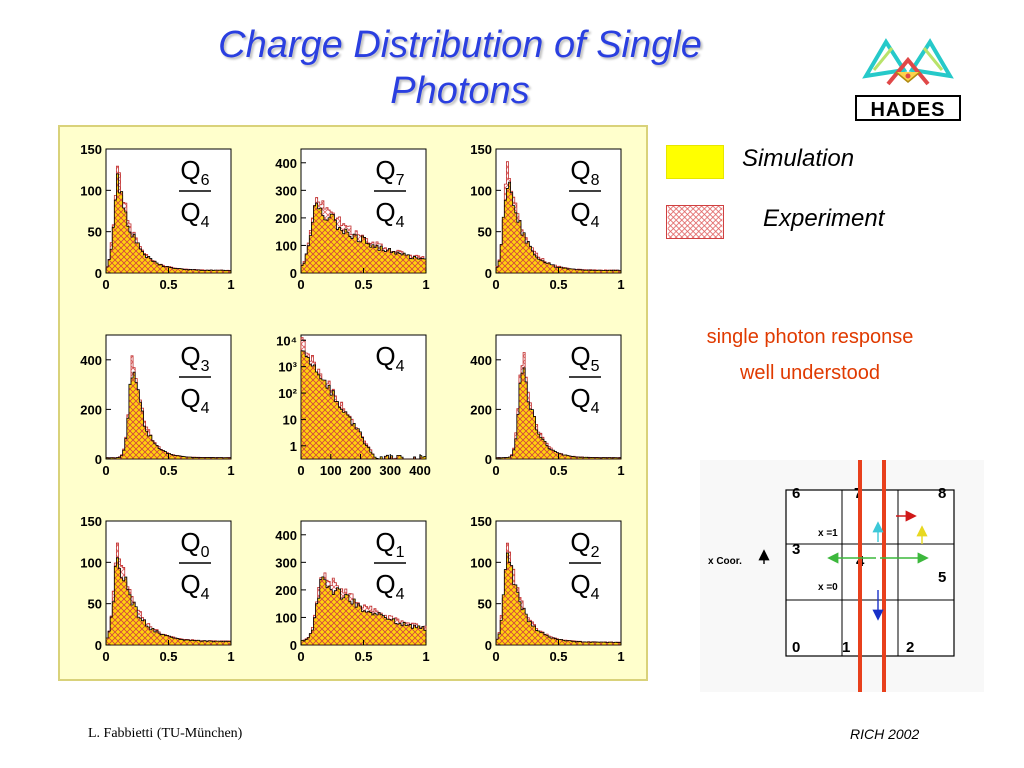 The height and width of the screenshot is (768, 1024). I want to click on footer-author: L. Fabbietti (TU-München), so click(165, 733).